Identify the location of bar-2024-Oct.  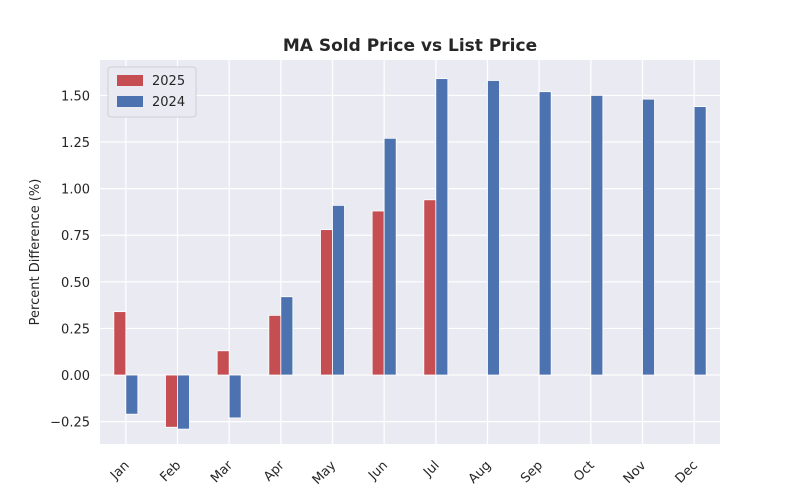
(597, 235).